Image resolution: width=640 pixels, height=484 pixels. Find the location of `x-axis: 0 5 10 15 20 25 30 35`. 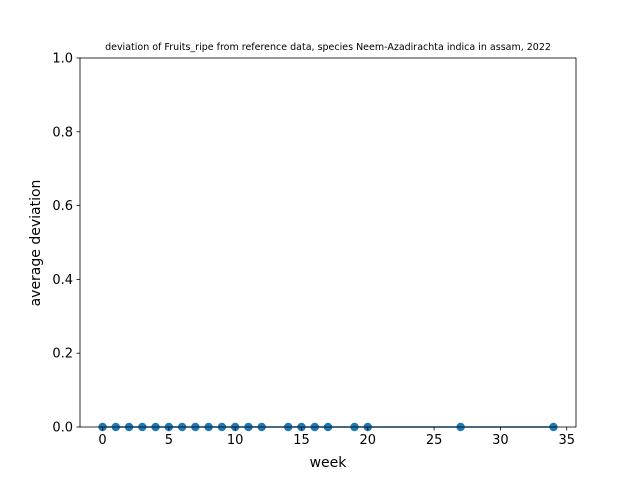

x-axis: 0 5 10 15 20 25 30 35 is located at coordinates (336, 437).